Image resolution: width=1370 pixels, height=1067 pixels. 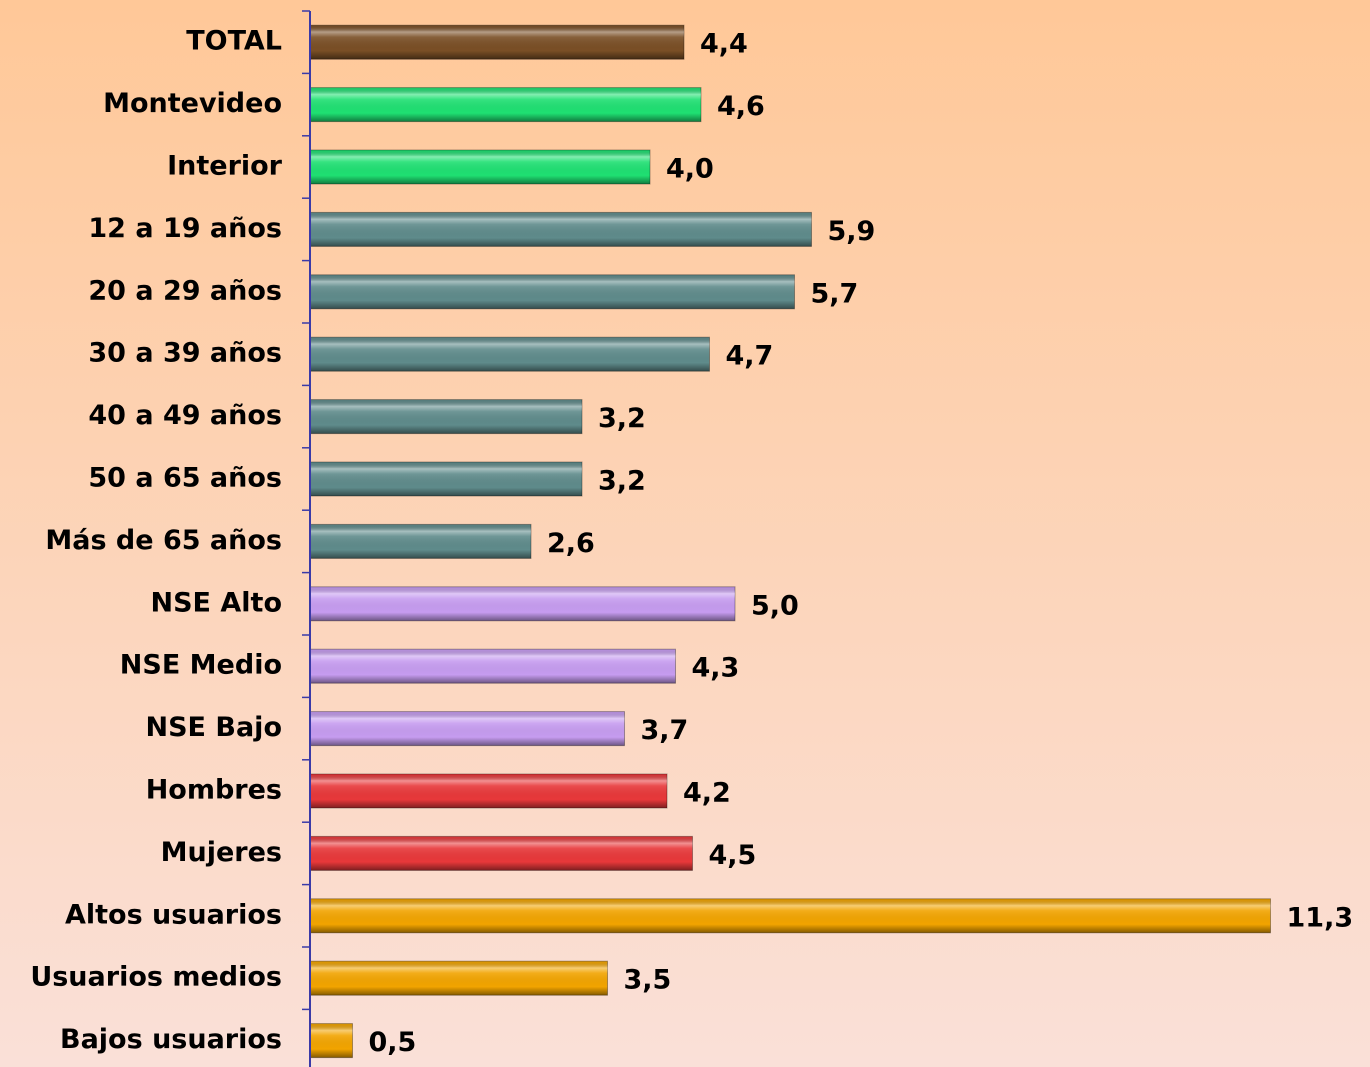 I want to click on value-label: 4,0, so click(x=690, y=169).